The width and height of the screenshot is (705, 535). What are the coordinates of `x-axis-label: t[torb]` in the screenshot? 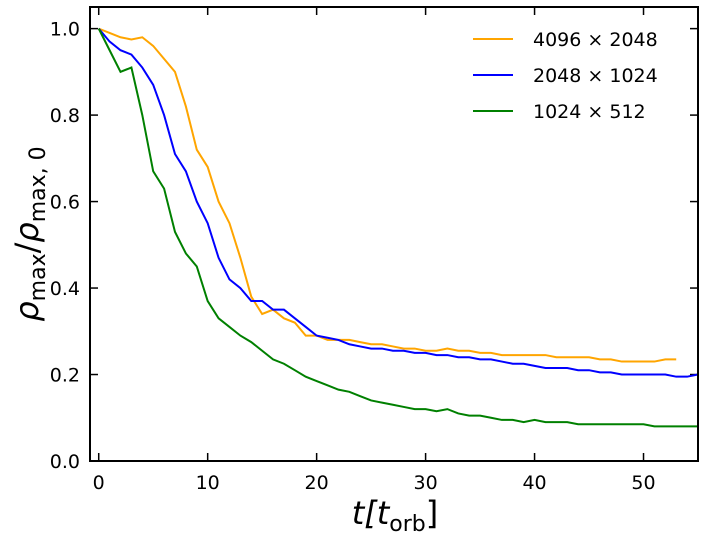 It's located at (395, 514).